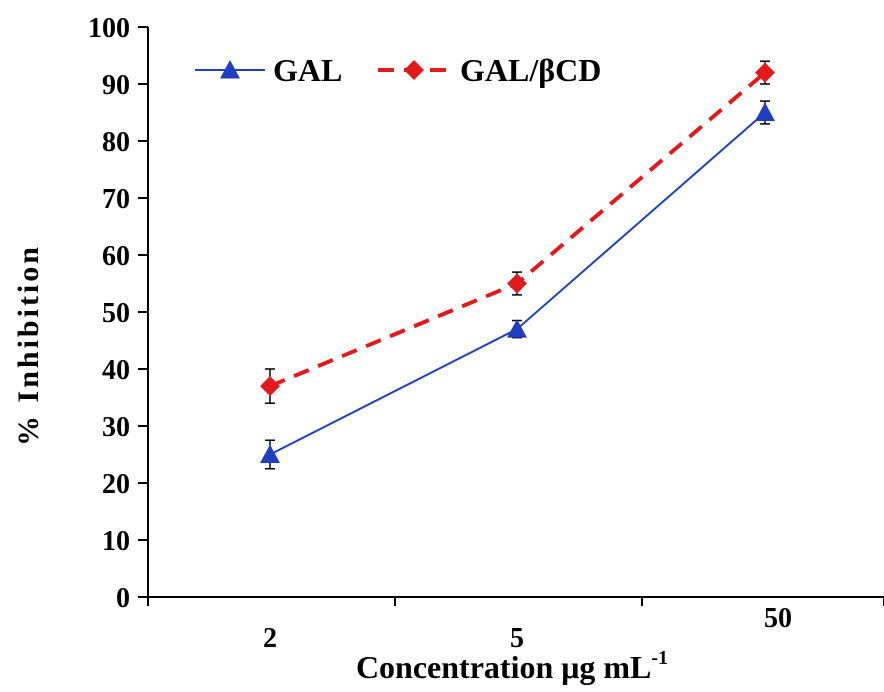 The height and width of the screenshot is (692, 884). I want to click on y-tick-label: 20, so click(116, 484).